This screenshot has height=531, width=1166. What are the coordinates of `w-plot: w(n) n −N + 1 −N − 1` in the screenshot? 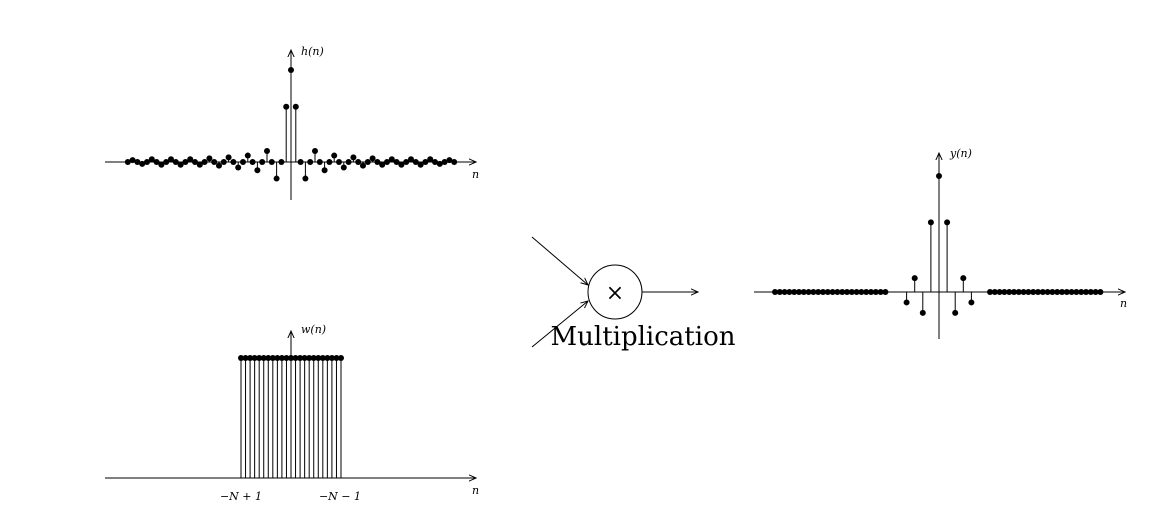 It's located at (292, 413).